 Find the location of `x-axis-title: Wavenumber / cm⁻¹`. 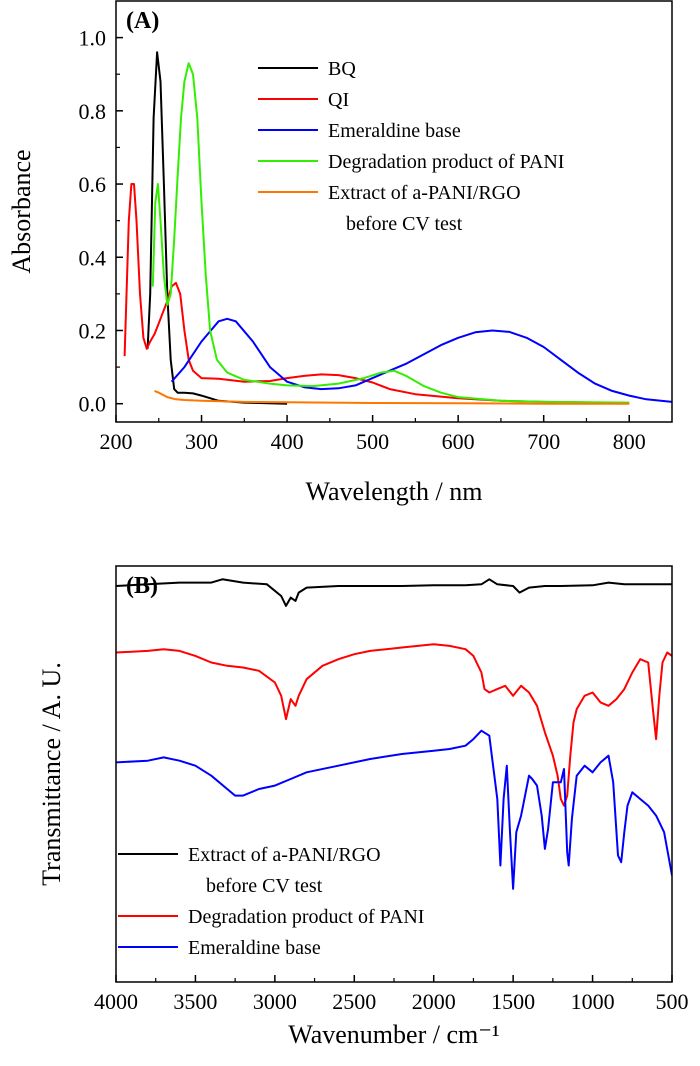

x-axis-title: Wavenumber / cm⁻¹ is located at coordinates (393, 1034).